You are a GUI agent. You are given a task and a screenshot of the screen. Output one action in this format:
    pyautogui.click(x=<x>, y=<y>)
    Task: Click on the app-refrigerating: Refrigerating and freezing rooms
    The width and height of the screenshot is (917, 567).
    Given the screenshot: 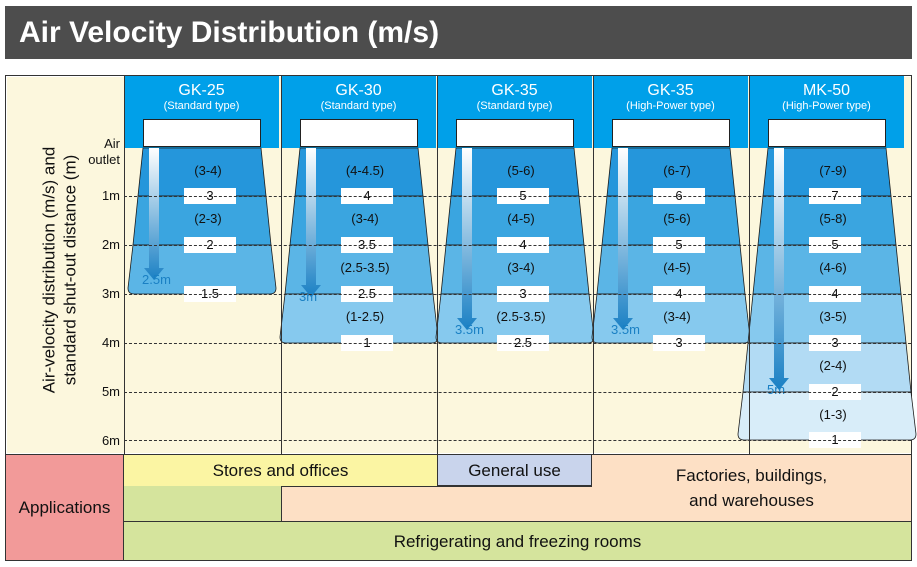 What is the action you would take?
    pyautogui.click(x=517, y=540)
    